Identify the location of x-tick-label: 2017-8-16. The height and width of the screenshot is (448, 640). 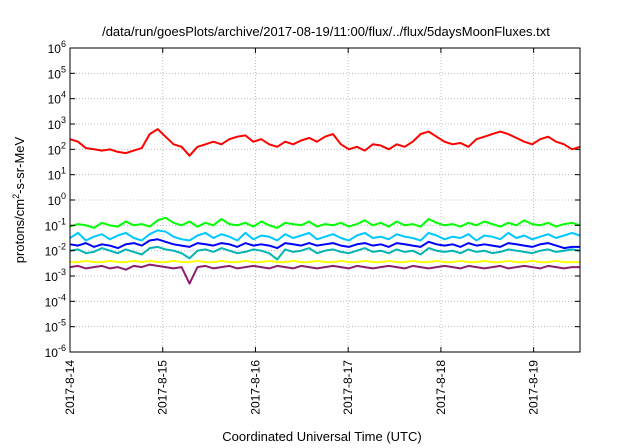
(255, 387).